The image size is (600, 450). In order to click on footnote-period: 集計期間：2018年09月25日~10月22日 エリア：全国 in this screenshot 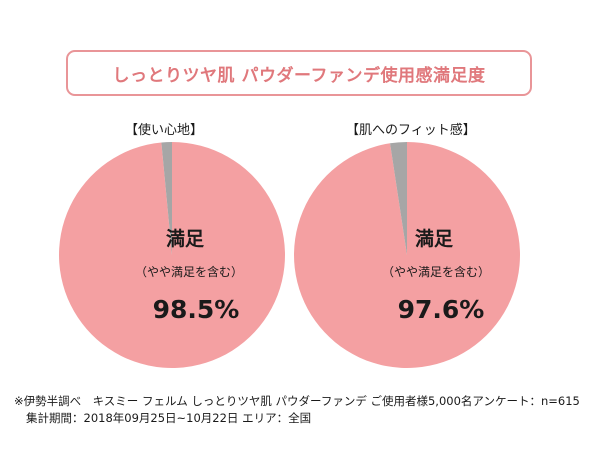, I will do `click(169, 418)`.